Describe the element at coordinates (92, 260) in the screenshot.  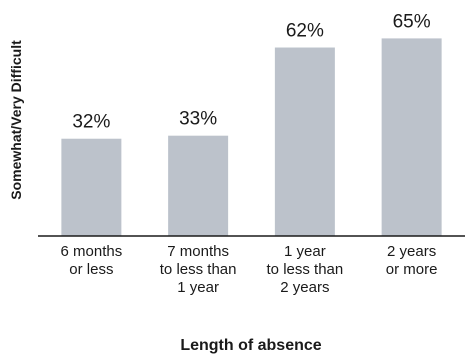
I see `x-tick-label-1: 6 months or less` at that location.